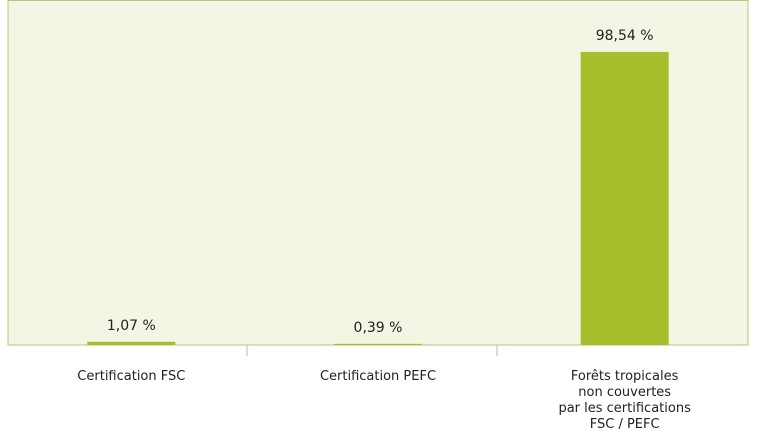  What do you see at coordinates (378, 328) in the screenshot?
I see `value-label: 0,39 %` at bounding box center [378, 328].